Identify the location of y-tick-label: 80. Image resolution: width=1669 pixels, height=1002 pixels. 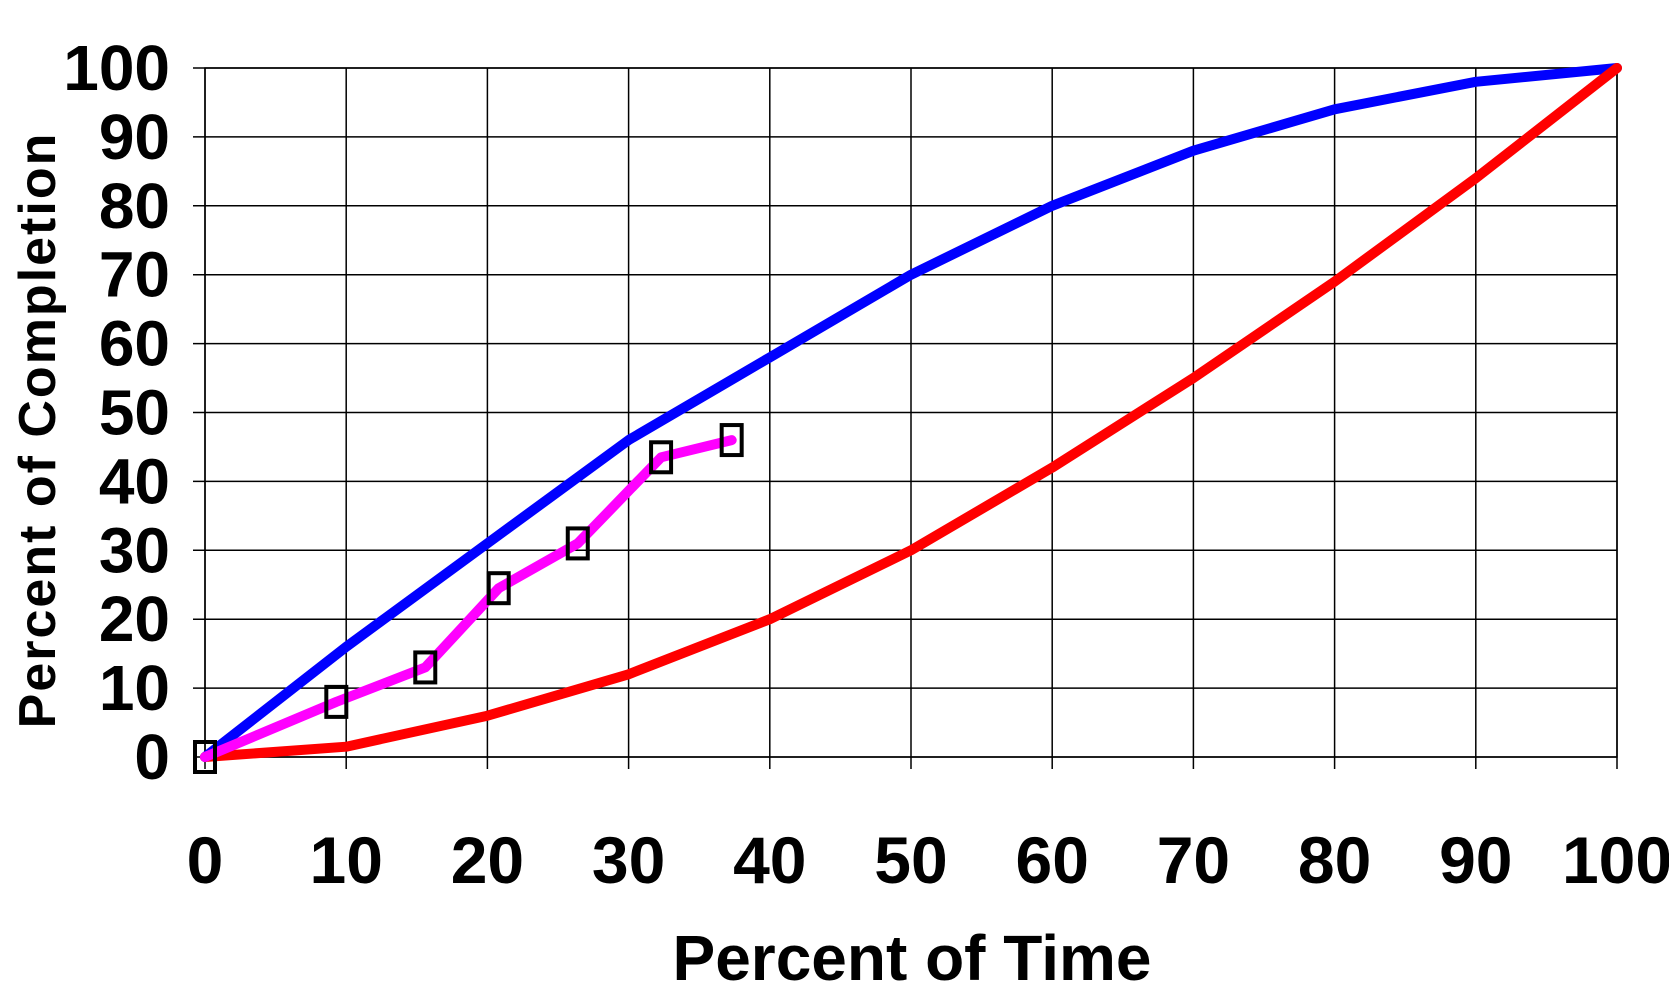
(134, 206).